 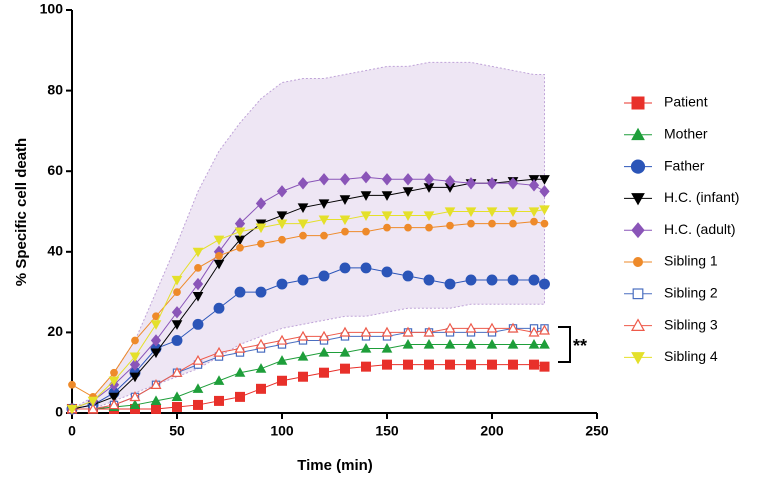 What do you see at coordinates (686, 134) in the screenshot?
I see `legend-label: Mother` at bounding box center [686, 134].